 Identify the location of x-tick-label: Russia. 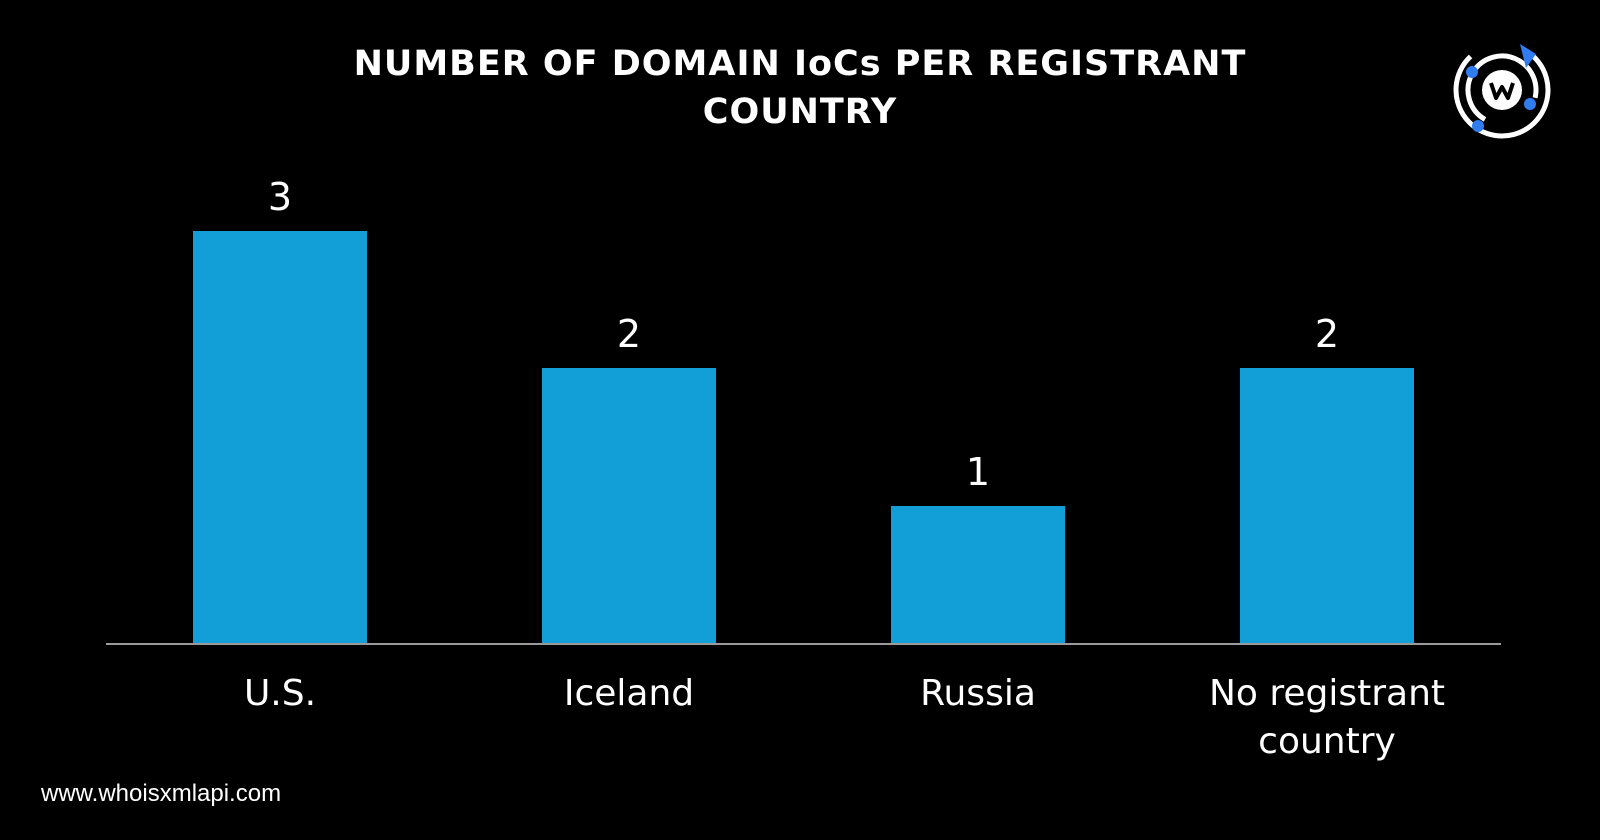
(978, 693).